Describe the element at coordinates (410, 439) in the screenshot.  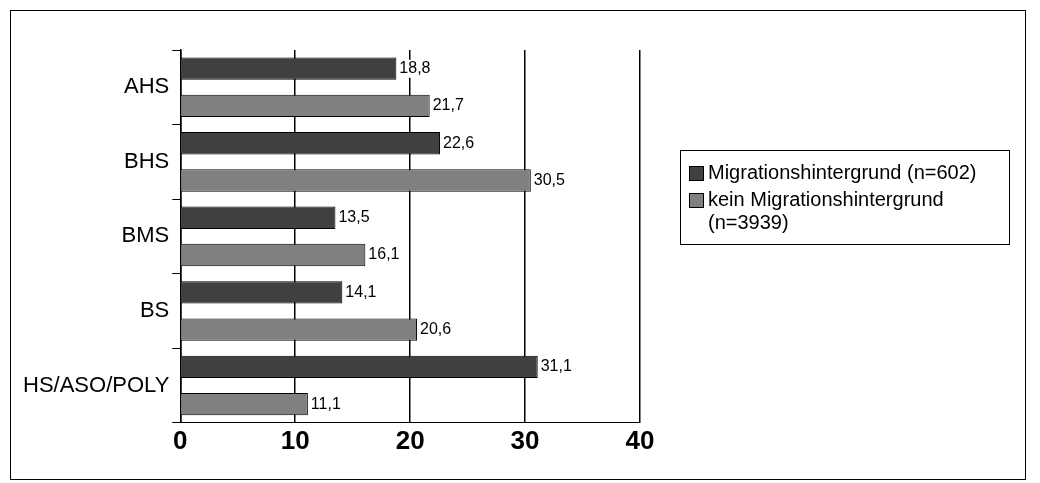
I see `x-tick-label: 20` at that location.